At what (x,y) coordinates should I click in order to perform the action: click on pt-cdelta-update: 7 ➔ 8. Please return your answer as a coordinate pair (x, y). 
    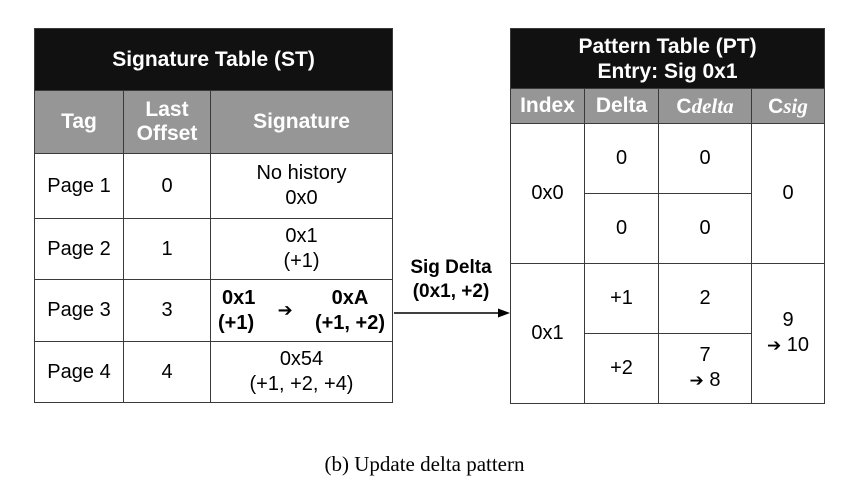
    Looking at the image, I should click on (705, 368).